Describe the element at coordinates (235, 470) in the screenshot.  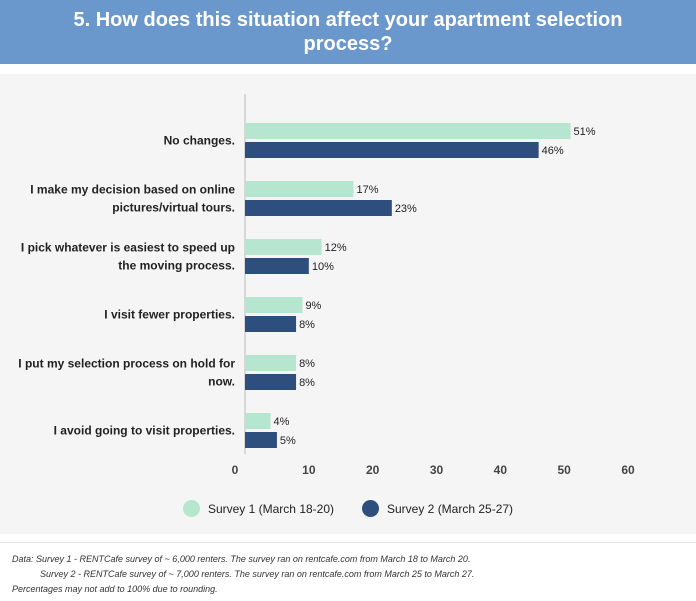
I see `x-tick-label: 0` at that location.